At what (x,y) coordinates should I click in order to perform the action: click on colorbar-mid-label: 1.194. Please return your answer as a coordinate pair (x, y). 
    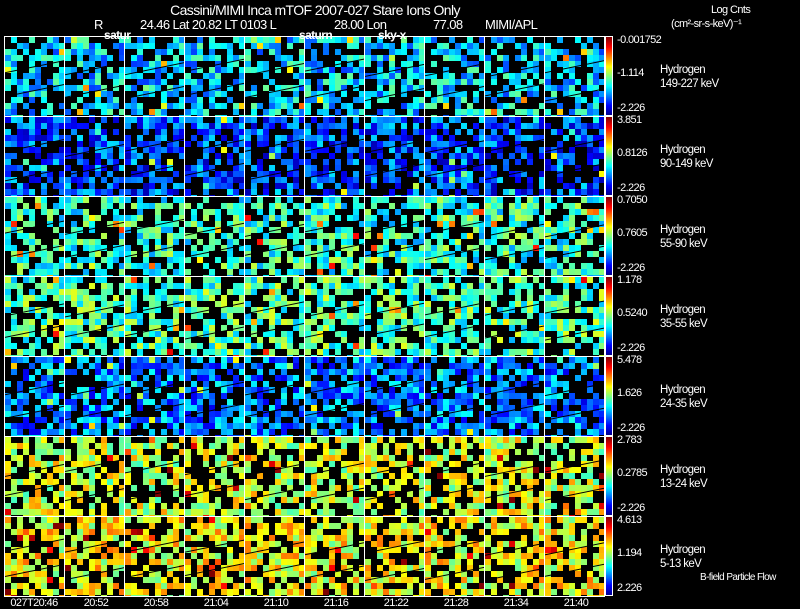
    Looking at the image, I should click on (629, 553).